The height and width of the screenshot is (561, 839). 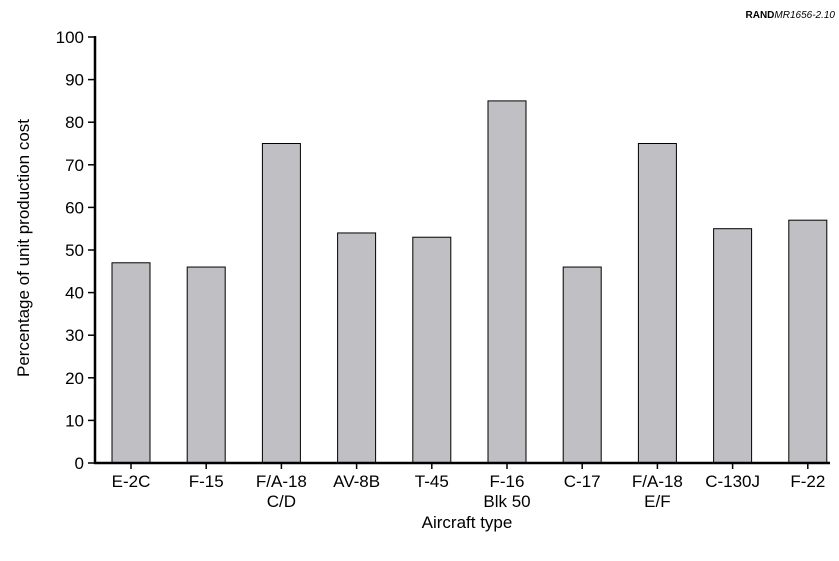 I want to click on bar-e-2c, so click(x=131, y=363).